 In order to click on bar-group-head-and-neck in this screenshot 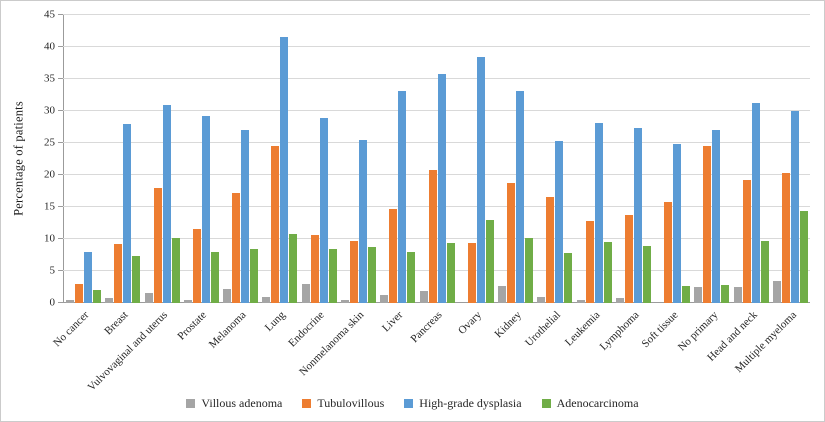, I will do `click(751, 159)`.